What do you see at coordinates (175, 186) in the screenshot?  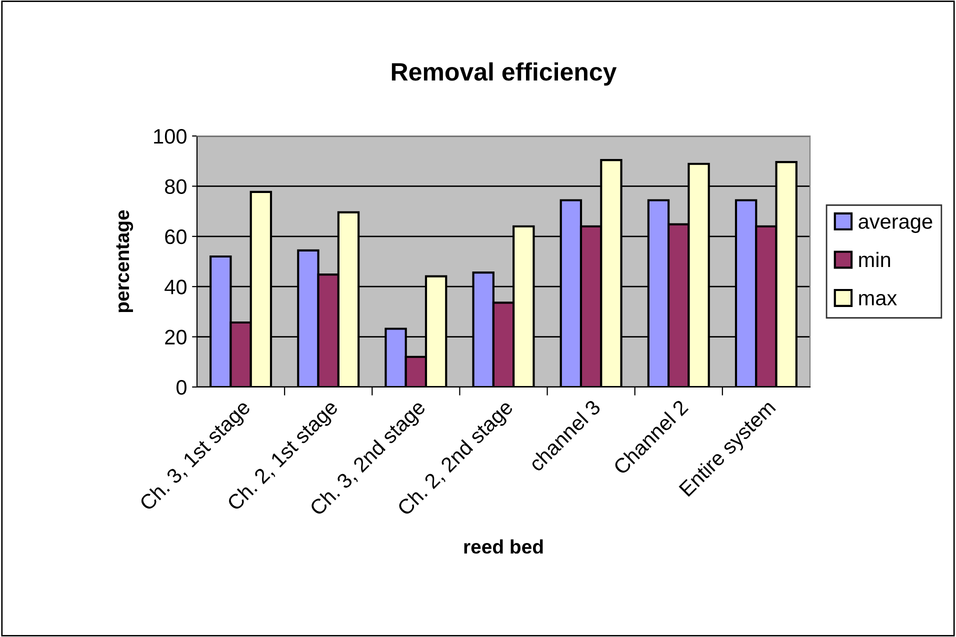 I see `y-tick-label: 80` at bounding box center [175, 186].